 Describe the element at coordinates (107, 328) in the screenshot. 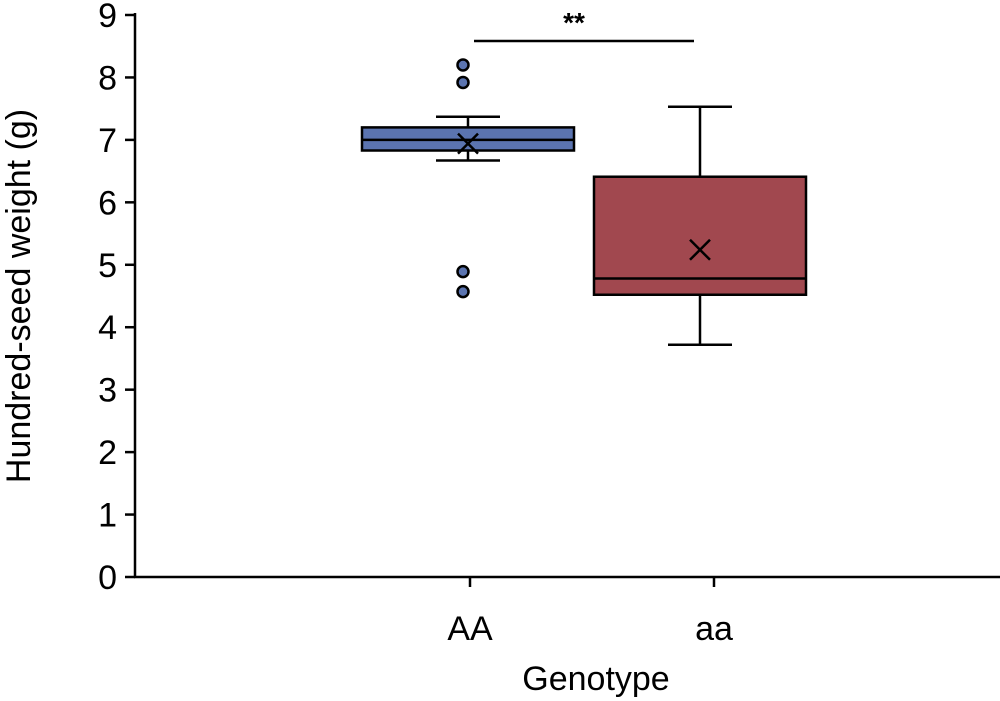

I see `y-tick-label: 4` at that location.